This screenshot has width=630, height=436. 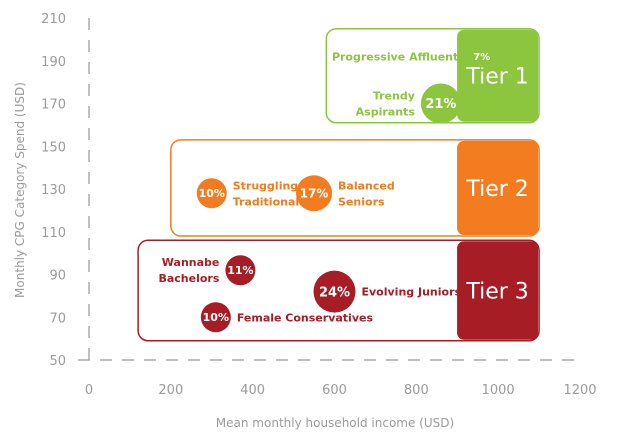 I want to click on tier-label: Tier 2, so click(x=496, y=189).